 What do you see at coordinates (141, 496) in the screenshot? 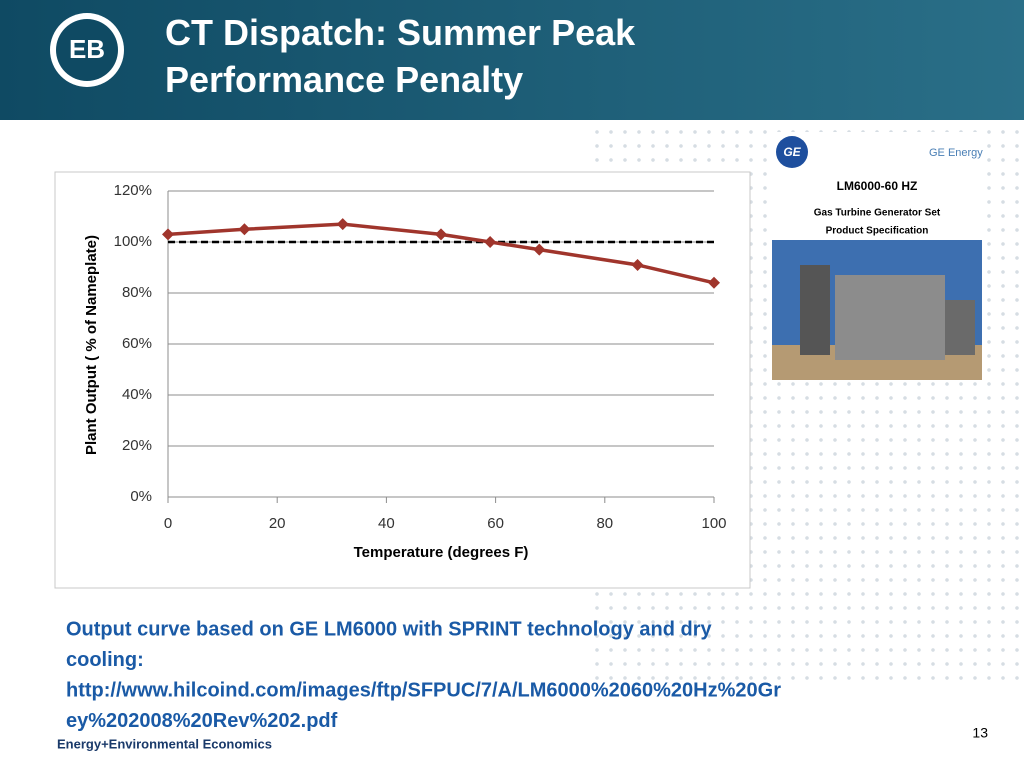
I see `y-tick-label: 0%` at bounding box center [141, 496].